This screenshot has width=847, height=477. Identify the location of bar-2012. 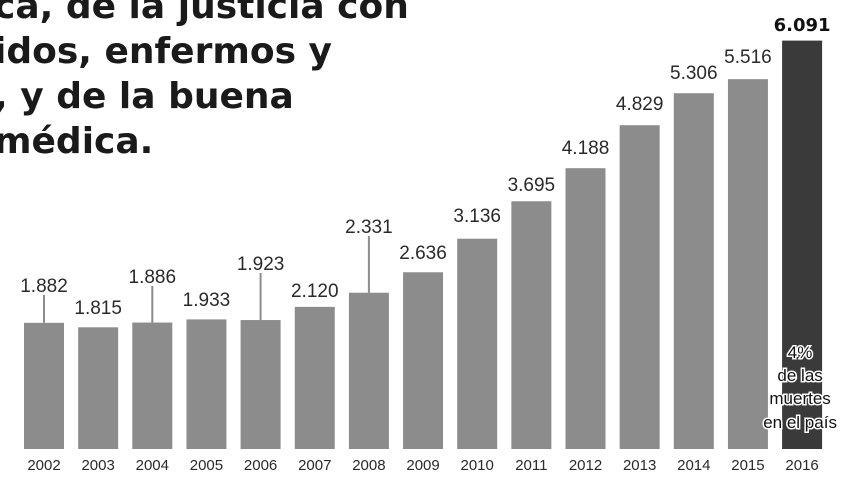
(585, 308).